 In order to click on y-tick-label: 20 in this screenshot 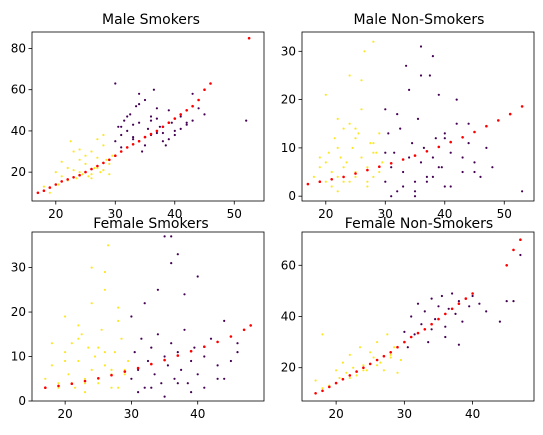, I will do `click(288, 368)`.